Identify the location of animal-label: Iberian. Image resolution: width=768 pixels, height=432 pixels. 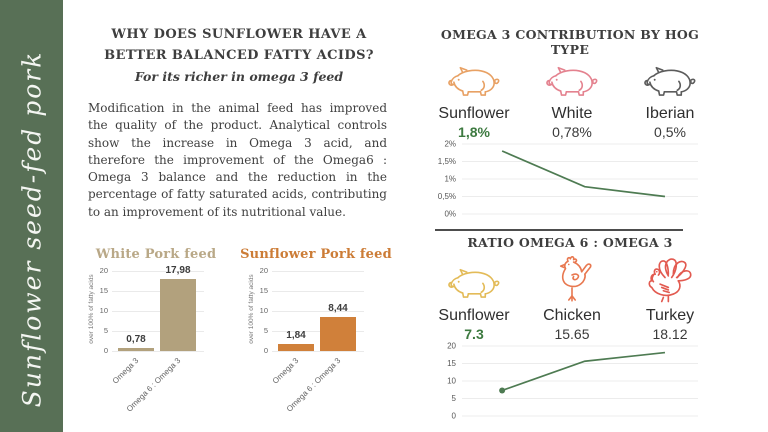
(670, 113).